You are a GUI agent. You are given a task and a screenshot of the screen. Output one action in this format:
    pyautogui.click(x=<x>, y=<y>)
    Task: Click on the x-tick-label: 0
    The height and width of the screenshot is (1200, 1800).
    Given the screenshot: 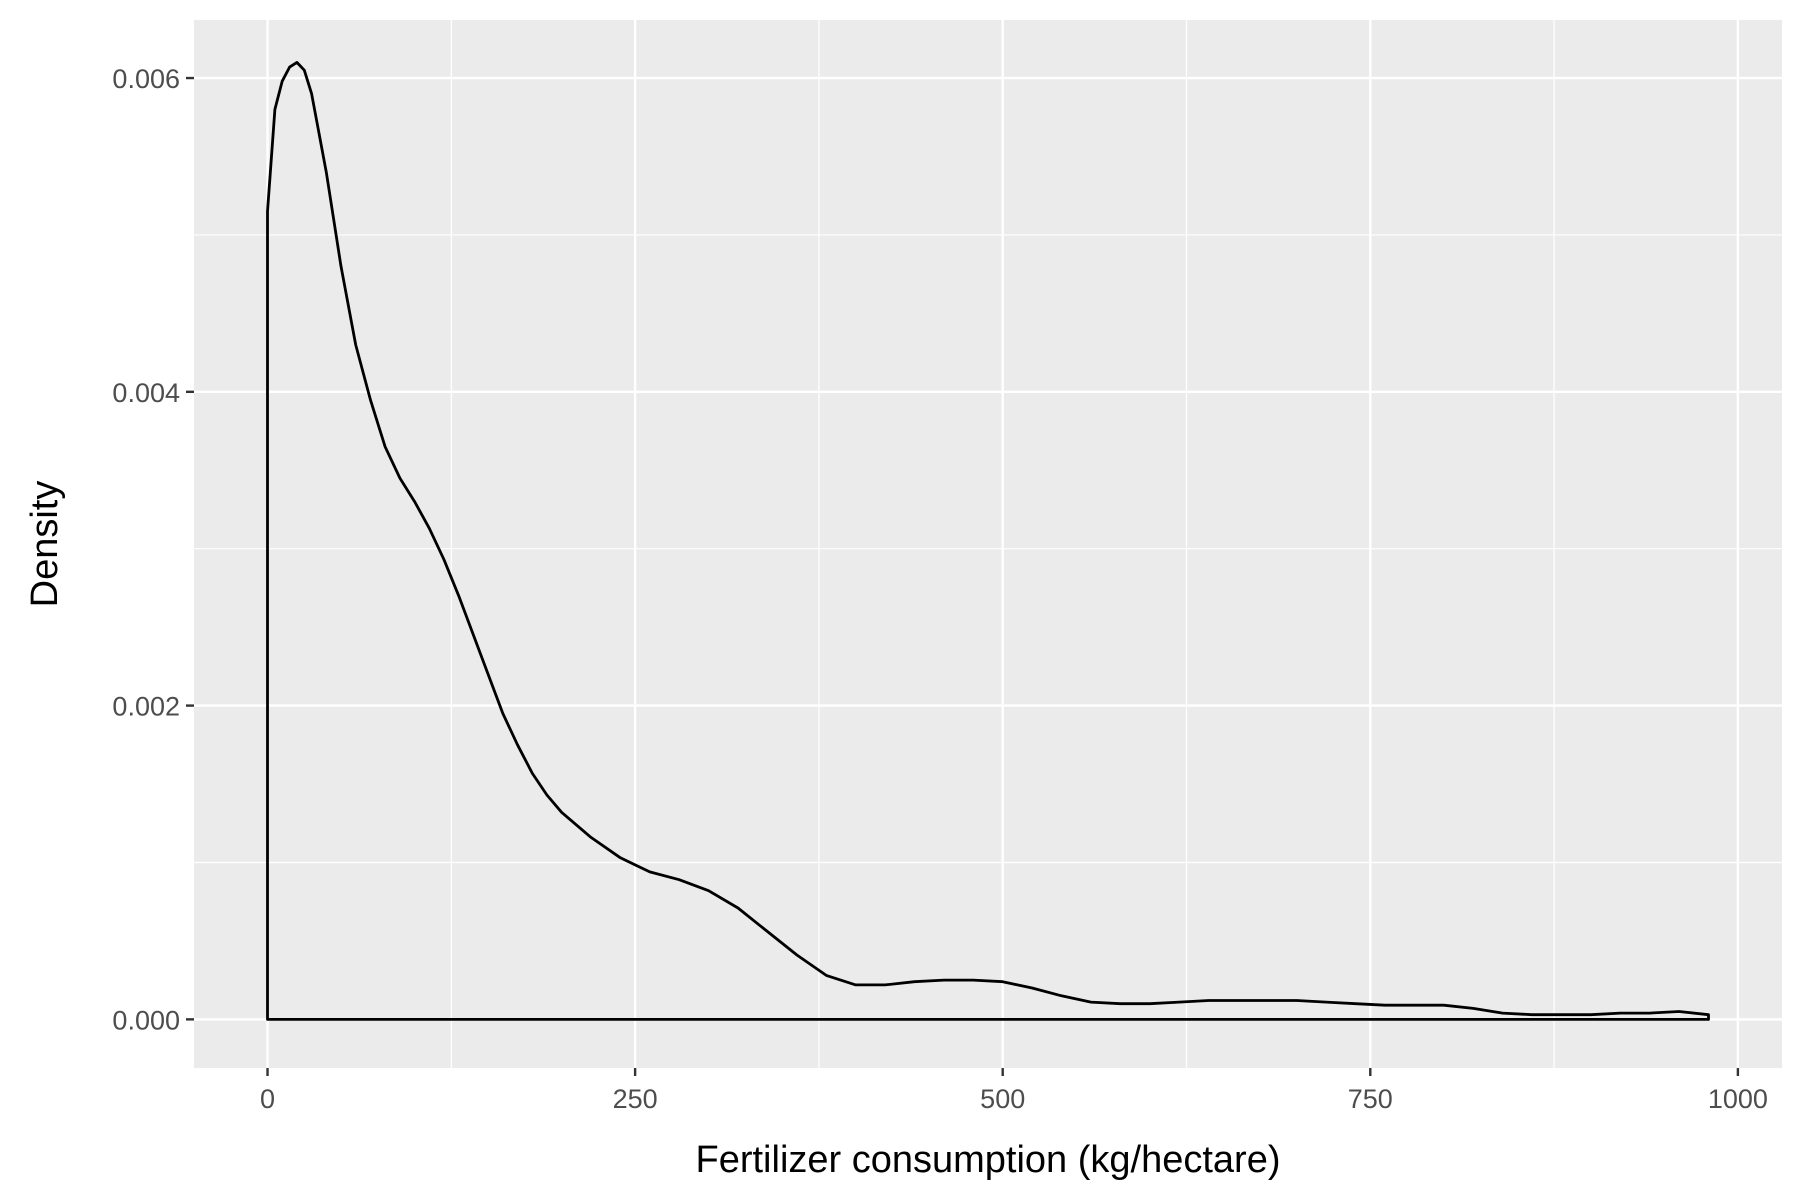 What is the action you would take?
    pyautogui.click(x=267, y=1099)
    